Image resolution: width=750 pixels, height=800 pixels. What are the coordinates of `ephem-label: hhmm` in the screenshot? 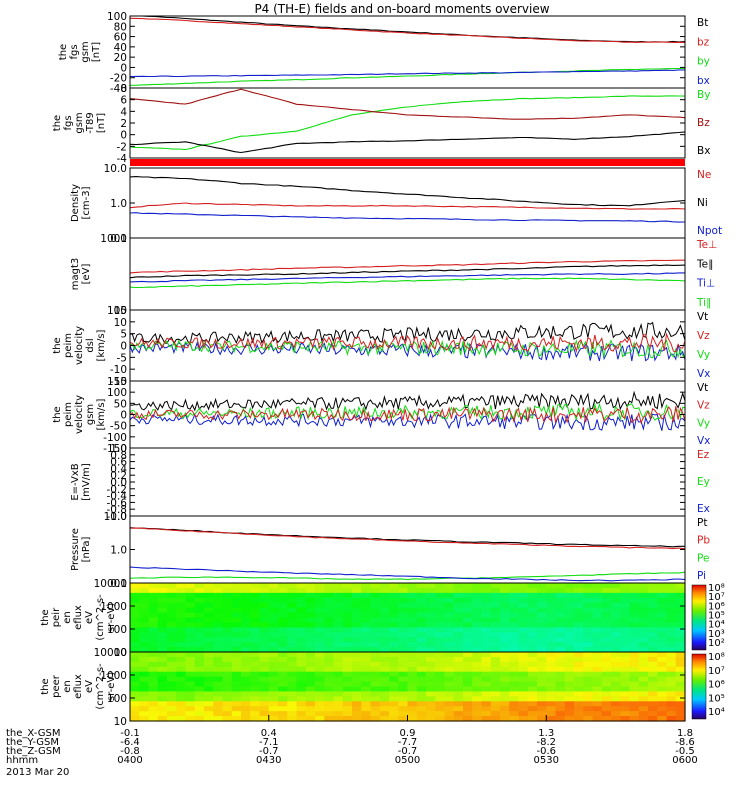 It's located at (22, 760).